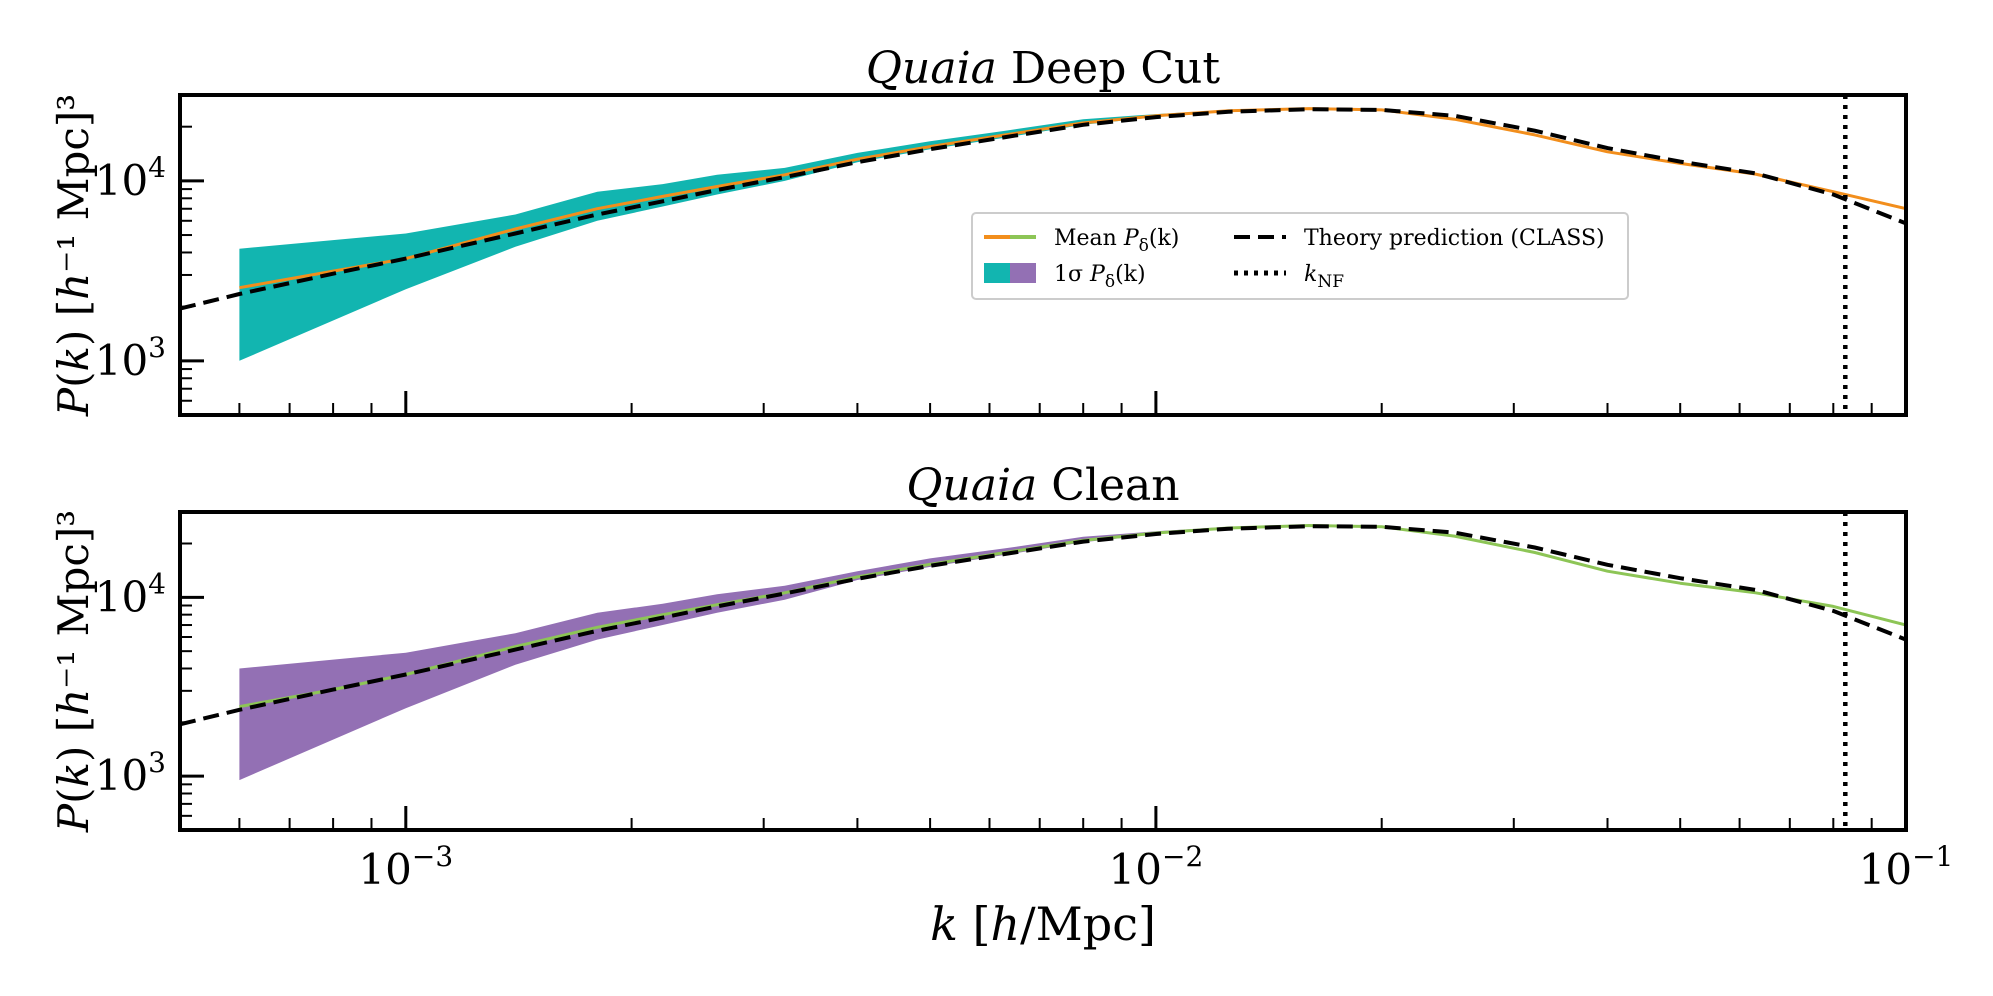 This screenshot has height=996, width=1993. What do you see at coordinates (1155, 895) in the screenshot?
I see `x-axis: 10⁻³ 10⁻² 10⁻¹ k [h/Mpc]` at bounding box center [1155, 895].